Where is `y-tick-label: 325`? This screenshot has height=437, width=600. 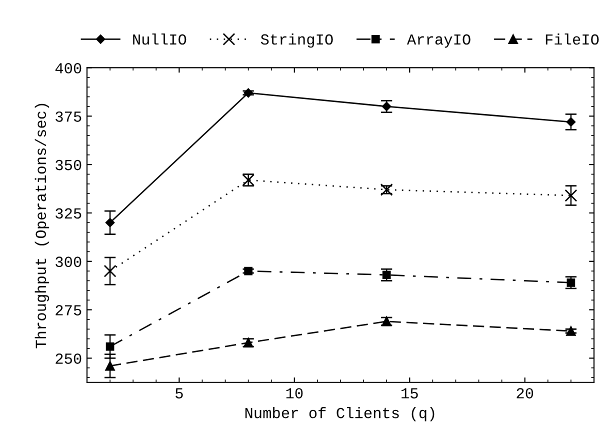
y-tick-label: 325 is located at coordinates (69, 213).